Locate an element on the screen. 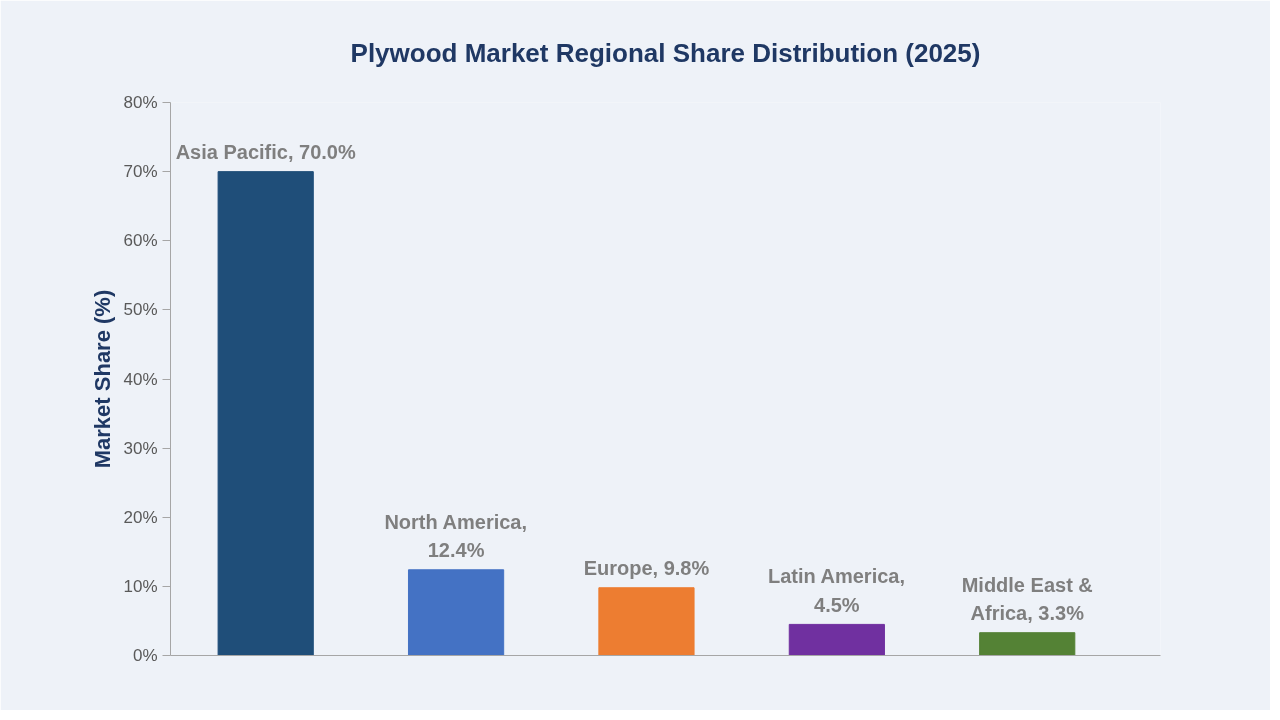  y-tick-label: 10% is located at coordinates (140, 586).